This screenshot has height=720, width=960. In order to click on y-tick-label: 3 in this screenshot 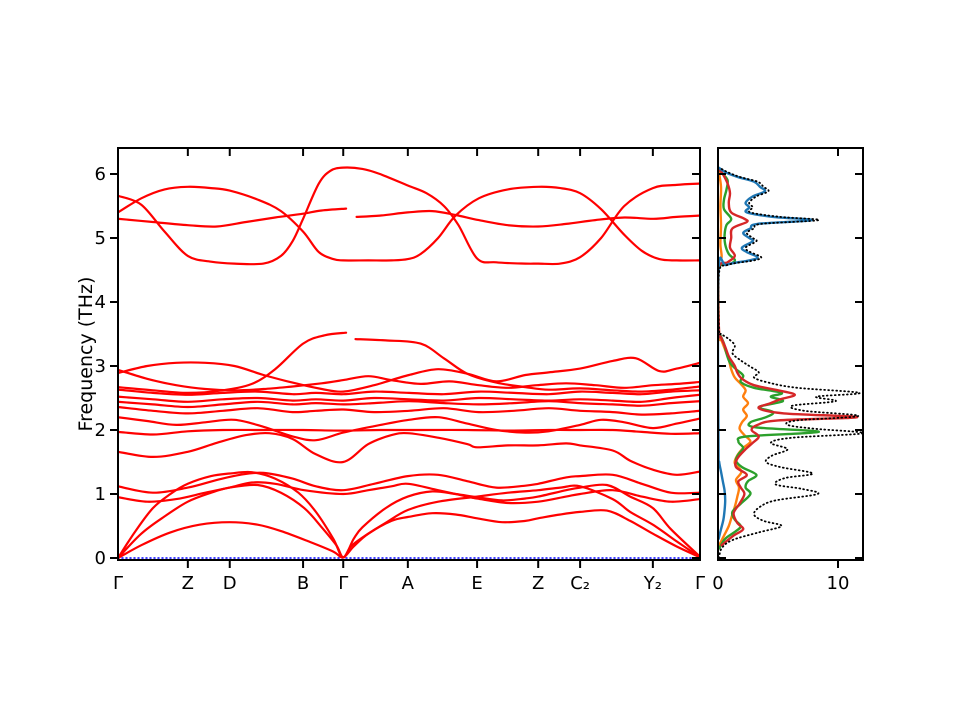, I will do `click(100, 366)`.